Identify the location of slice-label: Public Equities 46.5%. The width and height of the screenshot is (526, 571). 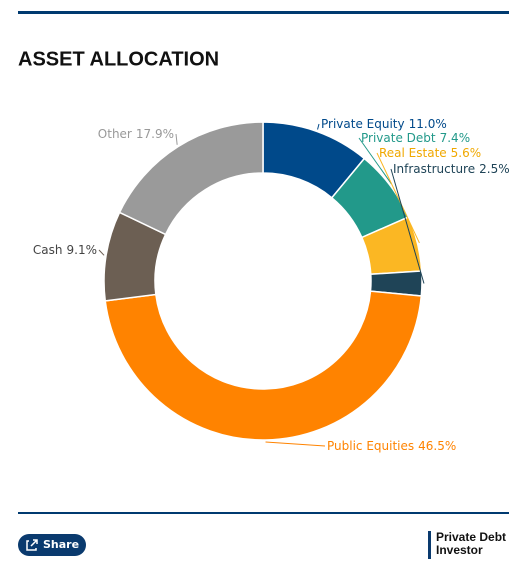
(391, 446).